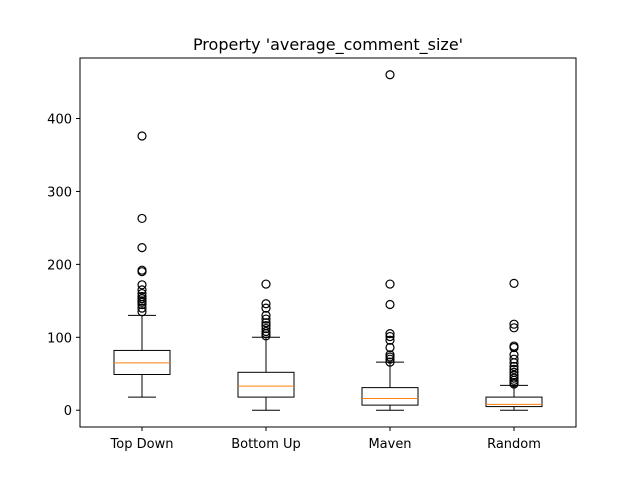  Describe the element at coordinates (59, 120) in the screenshot. I see `y-tick-label: 400` at that location.